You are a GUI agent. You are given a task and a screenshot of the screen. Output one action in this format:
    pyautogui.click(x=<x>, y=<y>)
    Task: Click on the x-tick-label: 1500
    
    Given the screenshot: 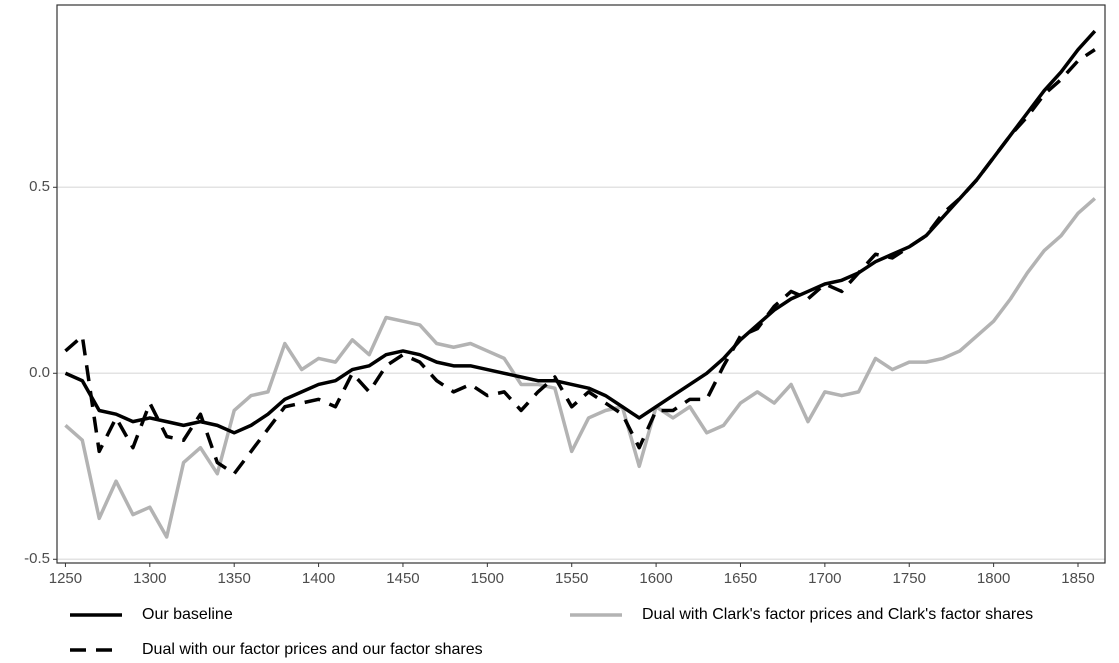 What is the action you would take?
    pyautogui.click(x=487, y=578)
    